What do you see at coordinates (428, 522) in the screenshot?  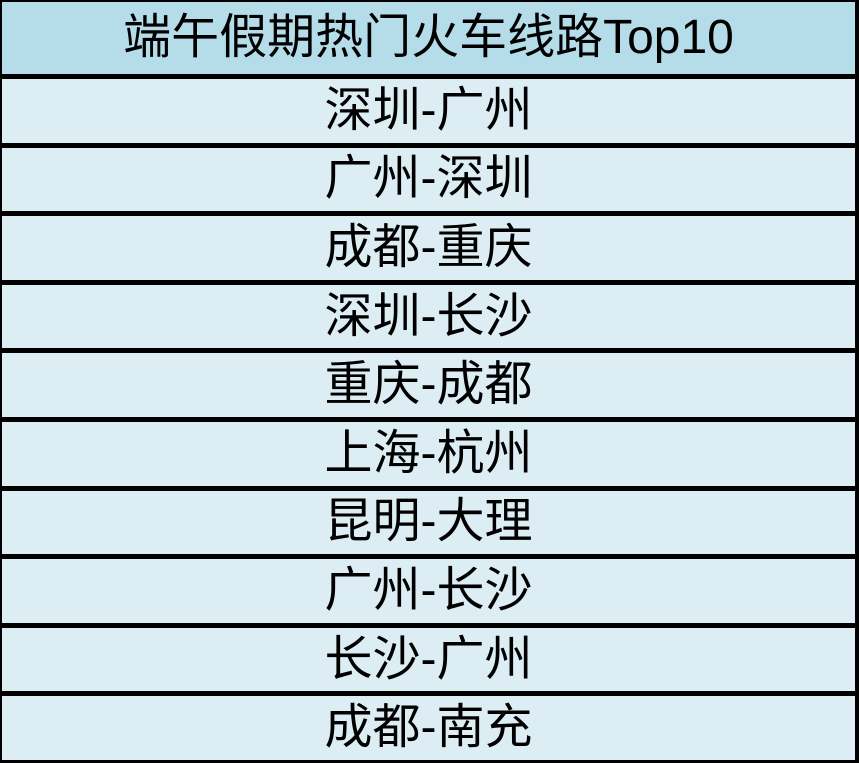 I see `table-row: 昆明-大理` at bounding box center [428, 522].